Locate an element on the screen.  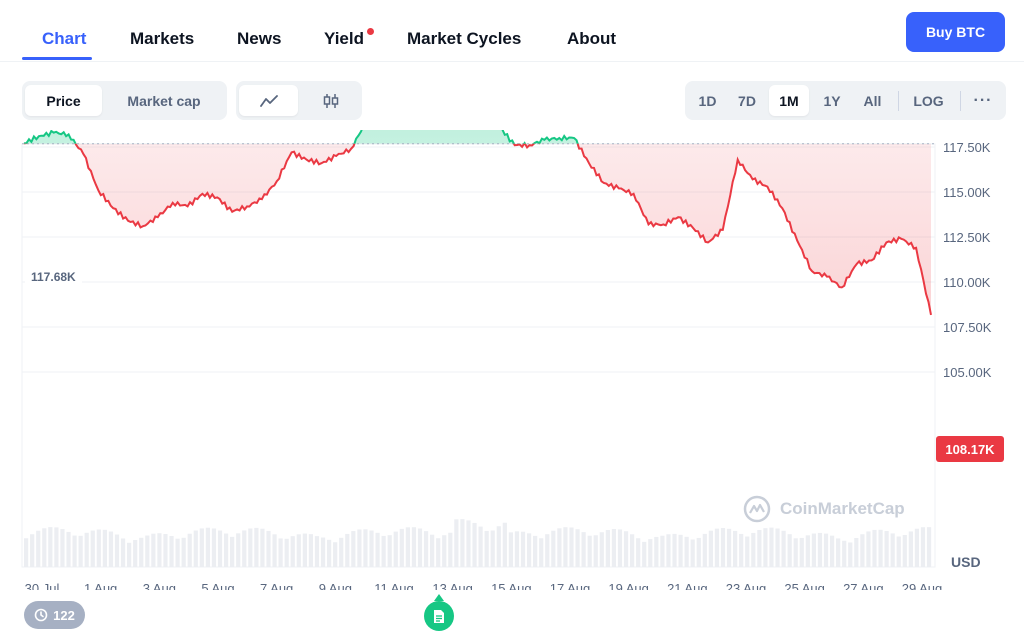
range-1d: 1D is located at coordinates (707, 100).